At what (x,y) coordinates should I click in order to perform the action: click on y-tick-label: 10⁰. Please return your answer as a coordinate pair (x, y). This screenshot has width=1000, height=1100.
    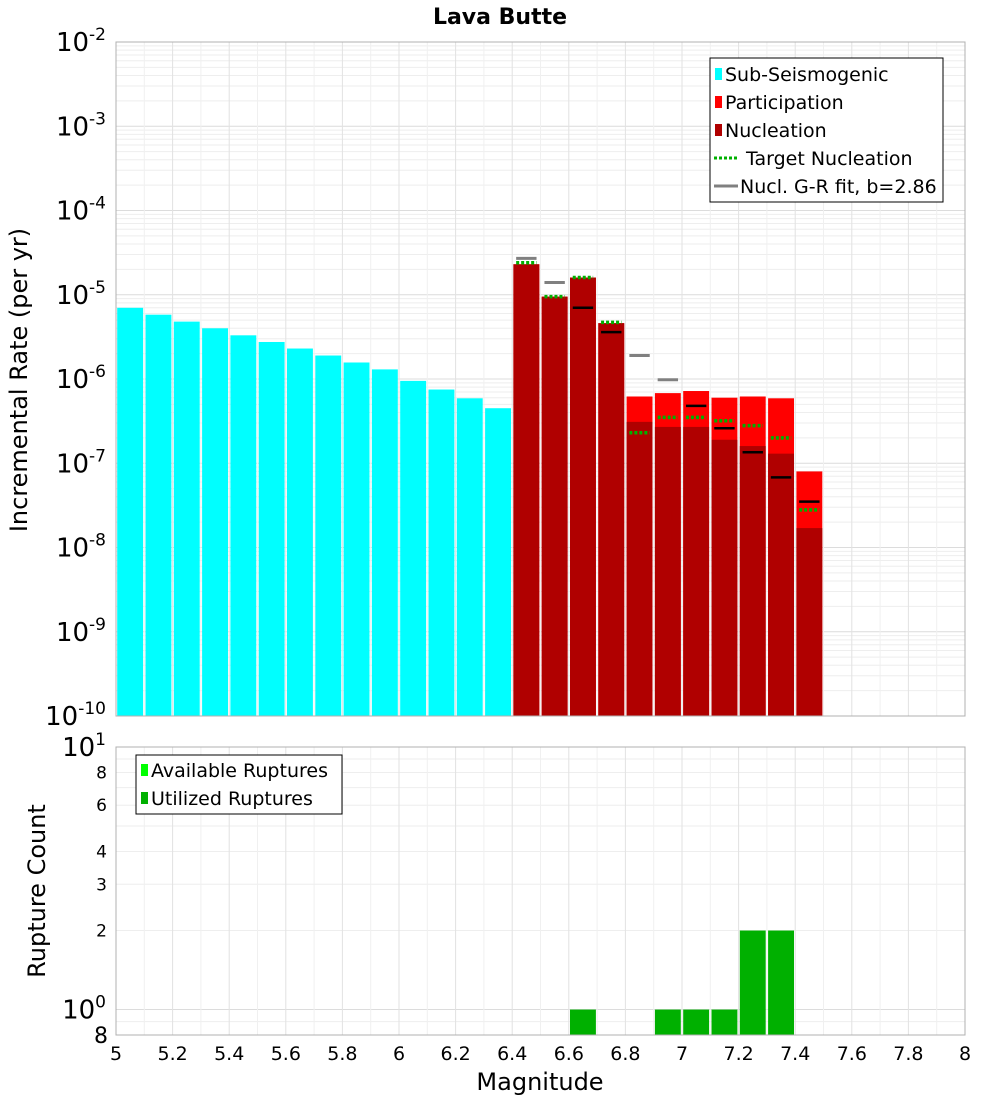
    Looking at the image, I should click on (84, 1009).